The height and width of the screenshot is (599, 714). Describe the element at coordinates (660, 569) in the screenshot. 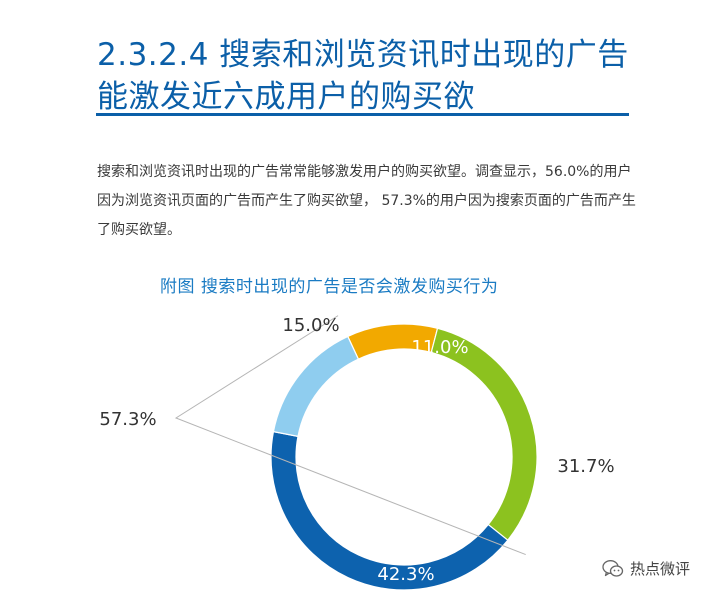

I see `watermark-text: 热点微评` at that location.